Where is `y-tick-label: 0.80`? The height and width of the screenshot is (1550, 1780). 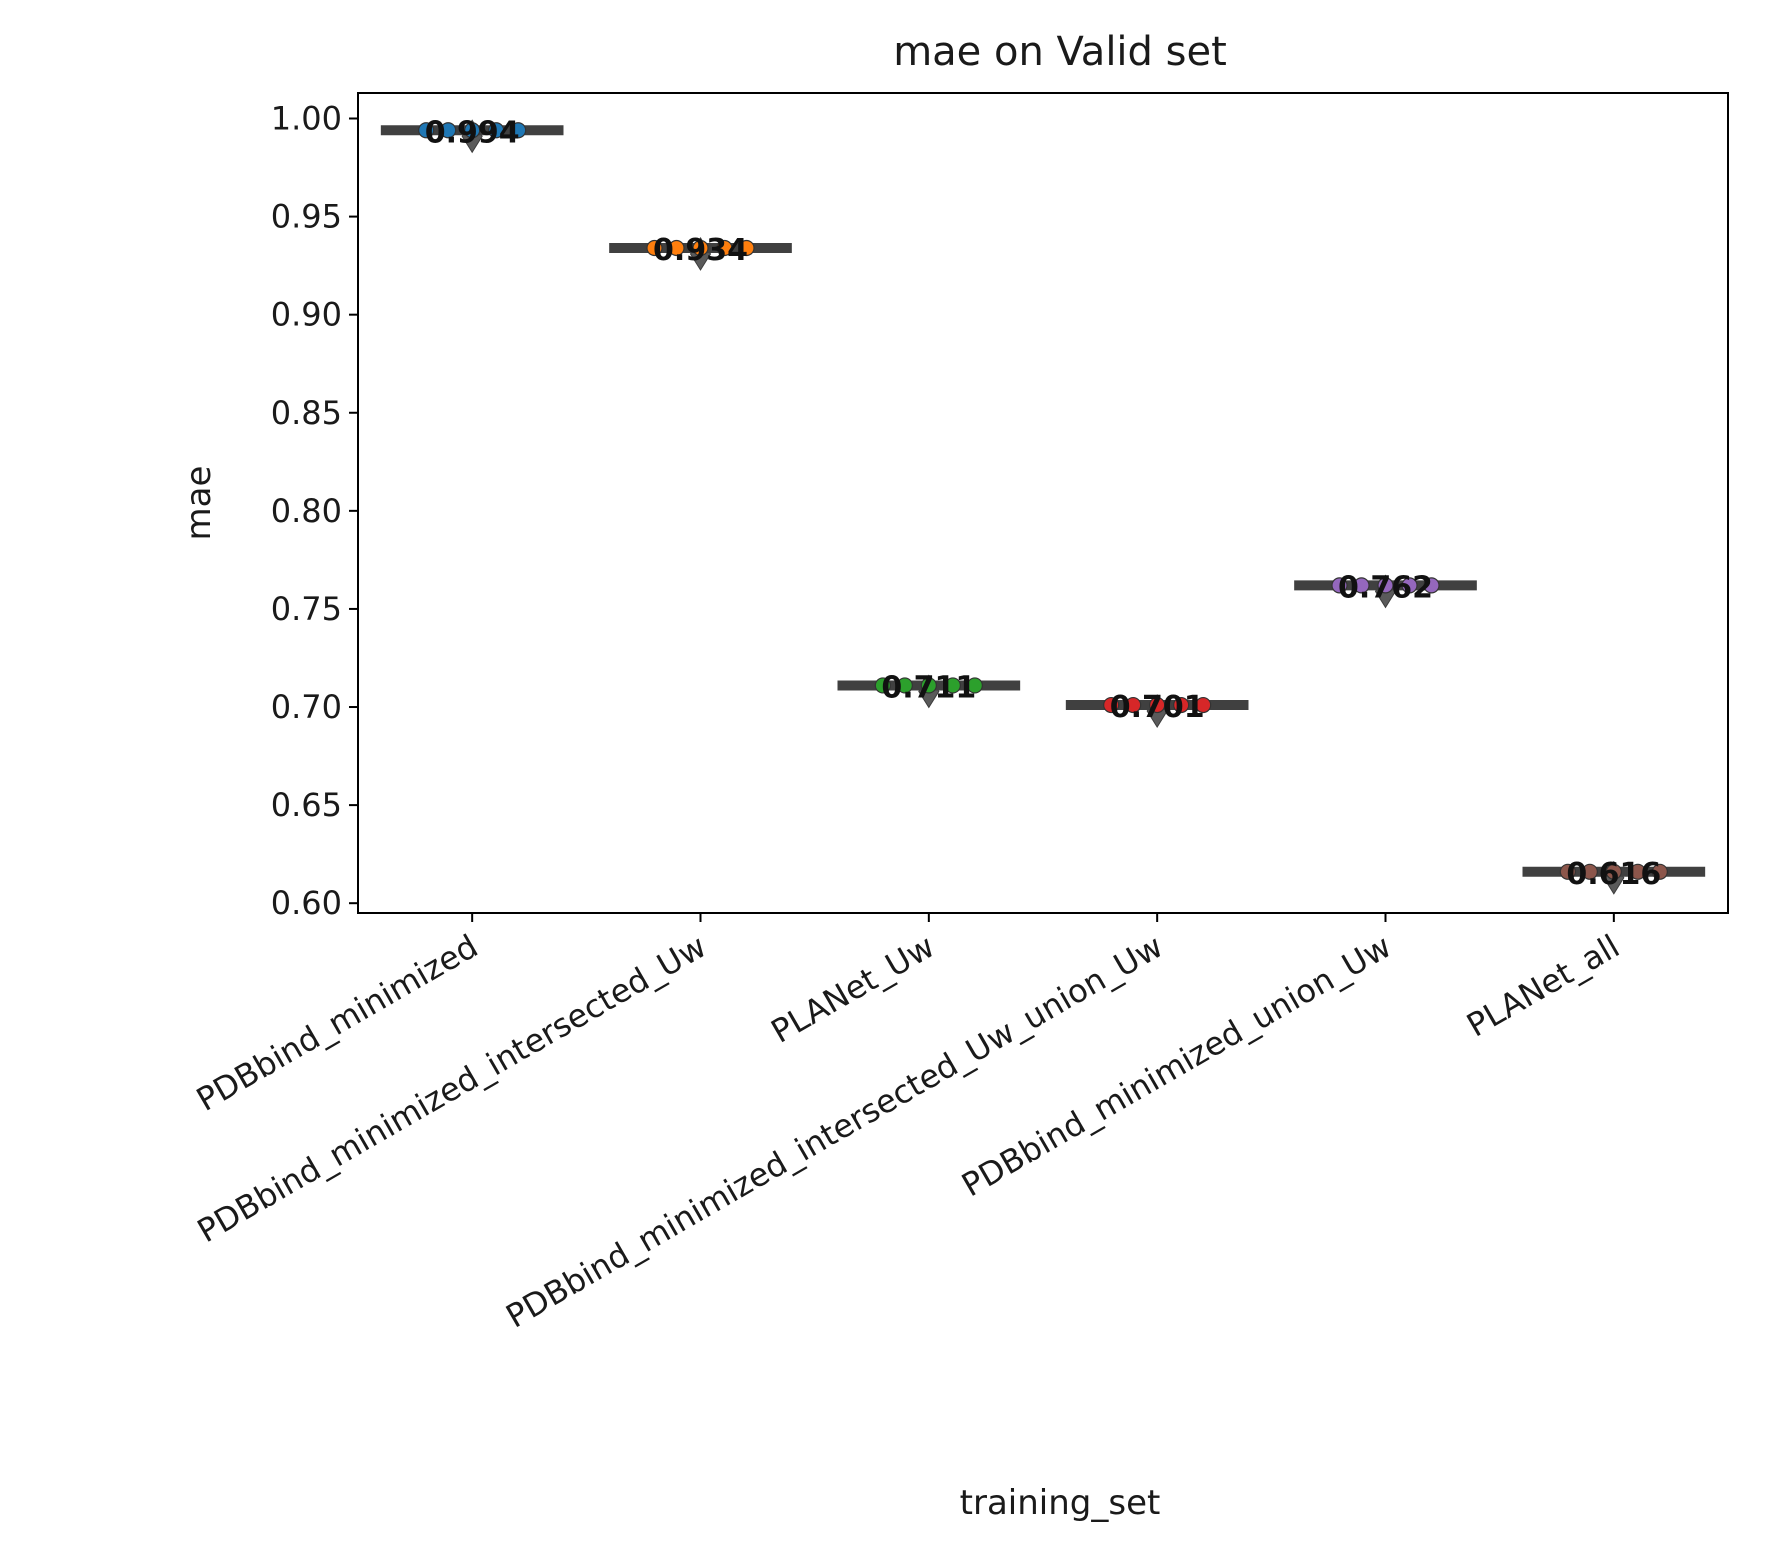
y-tick-label: 0.80 is located at coordinates (306, 511).